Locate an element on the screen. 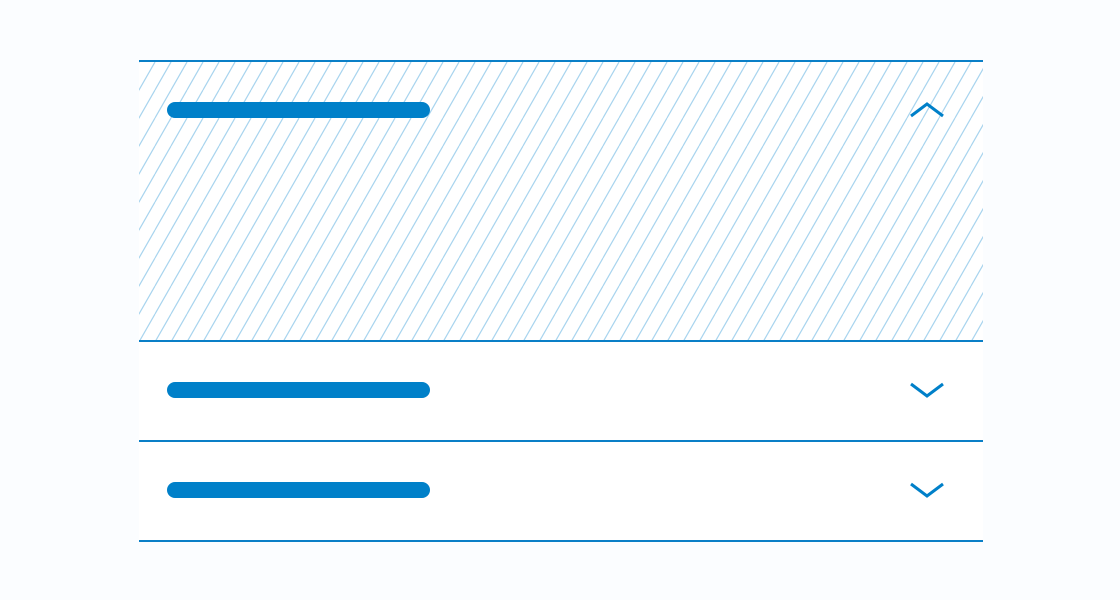 This screenshot has width=1120, height=600. chevron-up-icon is located at coordinates (927, 110).